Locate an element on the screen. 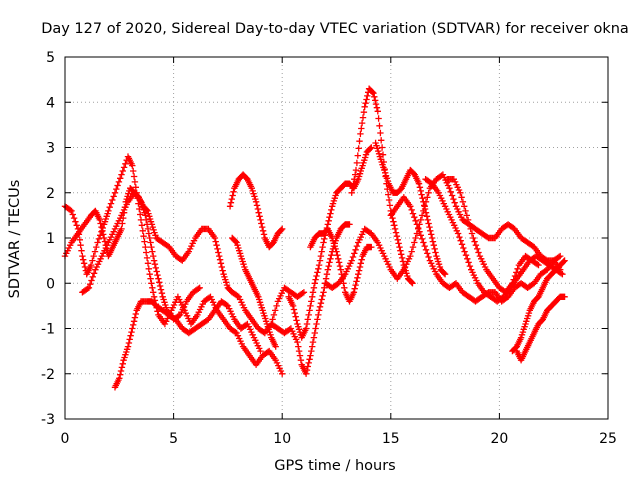  y-tick-label: -3 is located at coordinates (48, 420).